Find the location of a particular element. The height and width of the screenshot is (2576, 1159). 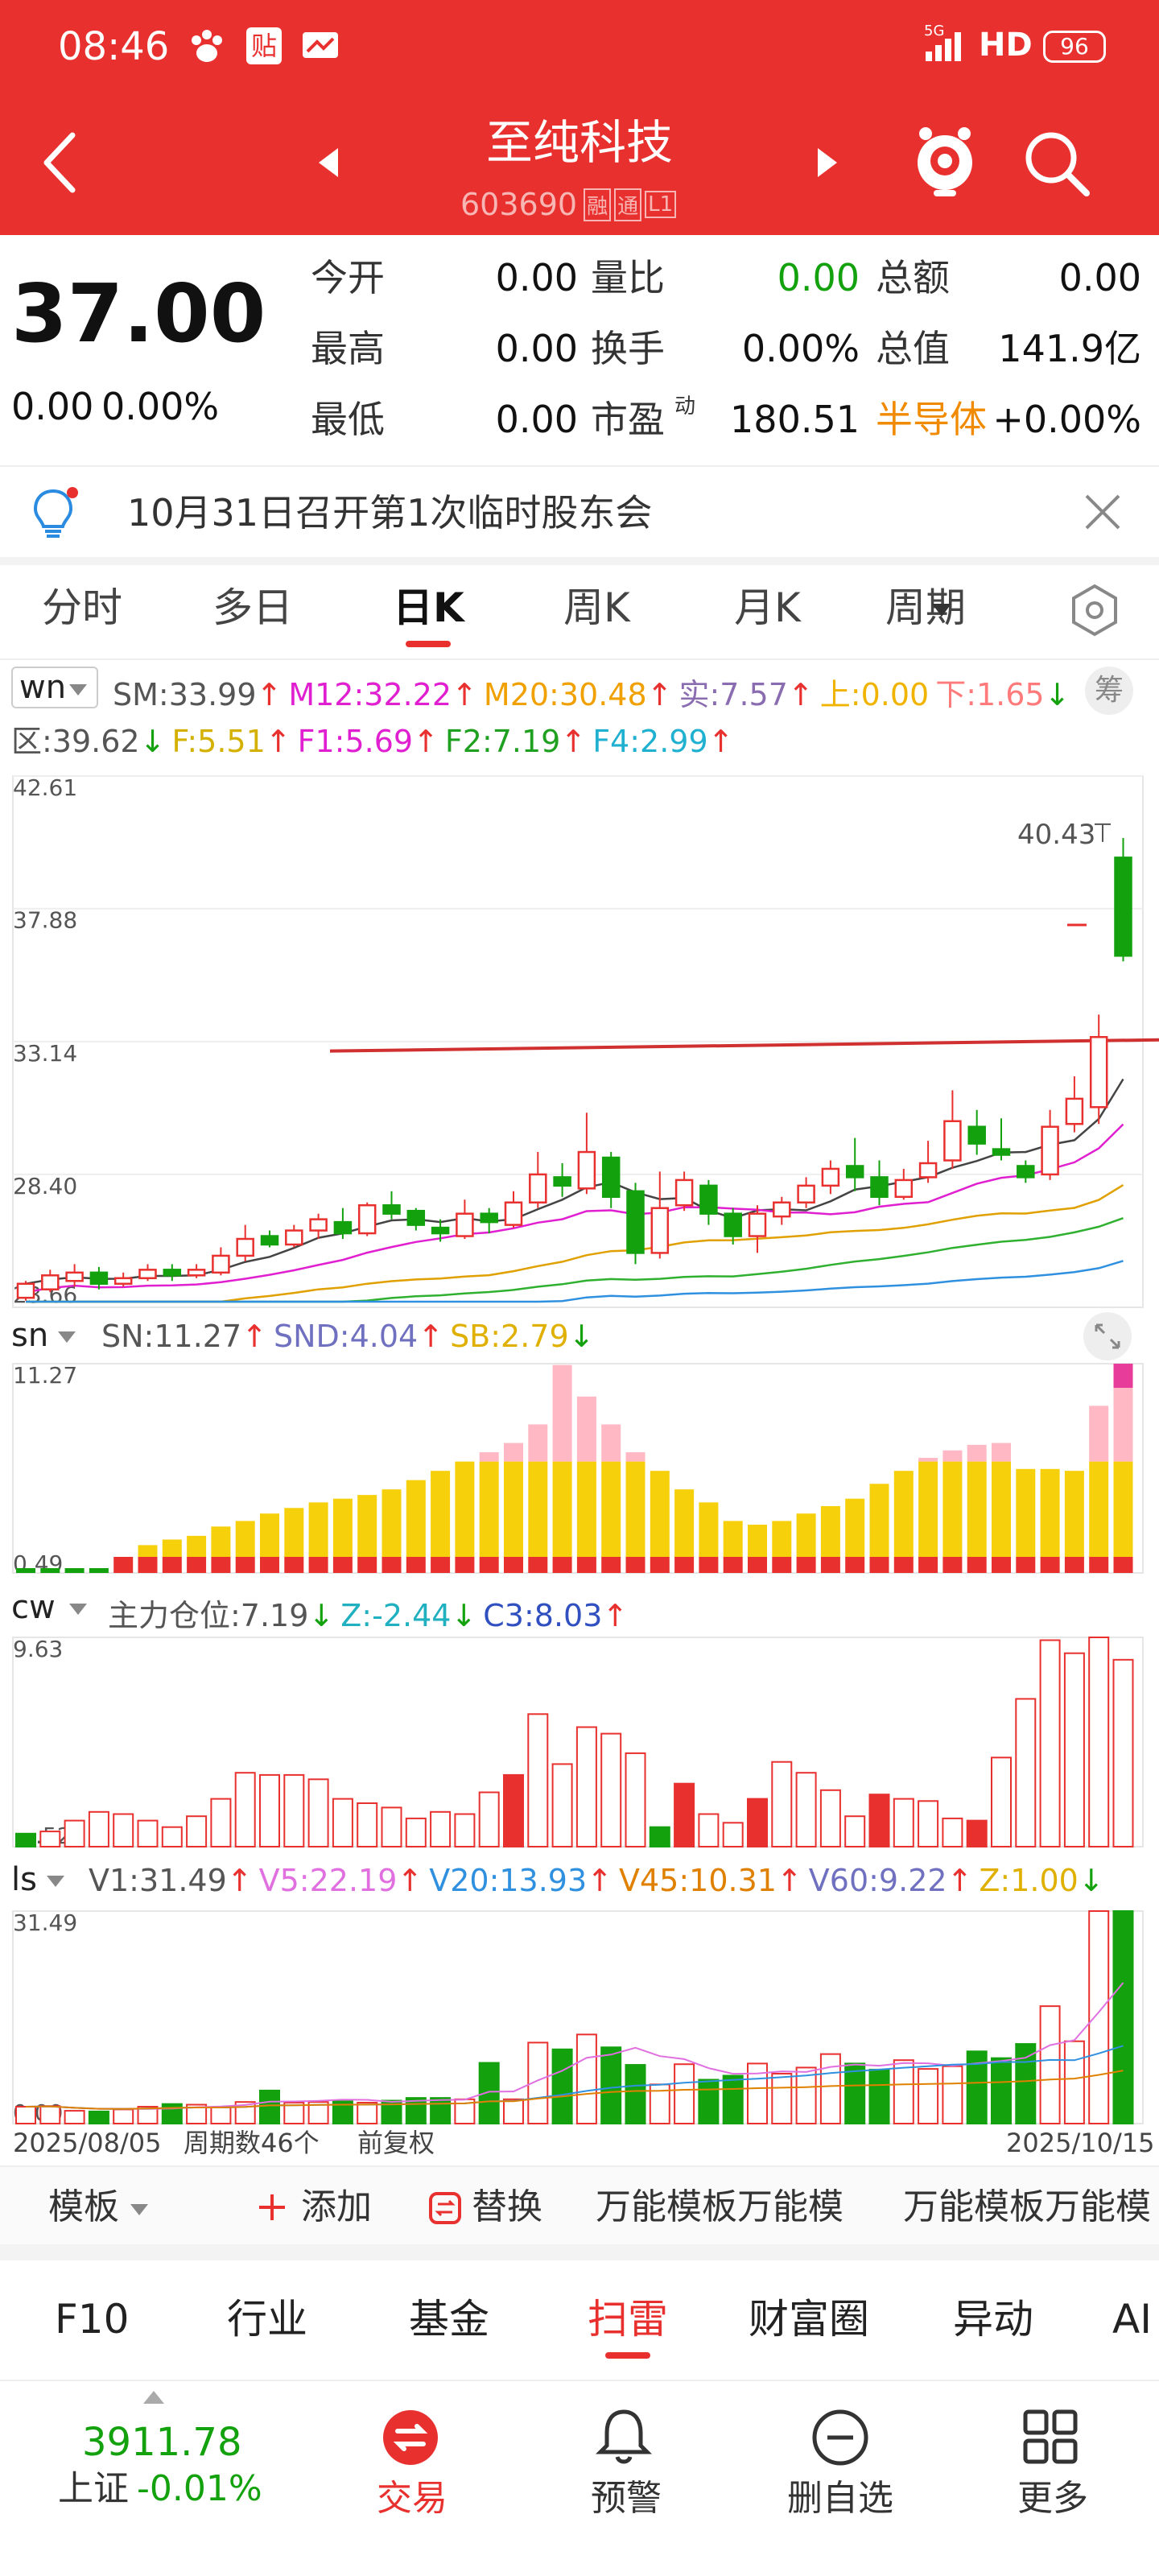

back-icon is located at coordinates (61, 162).